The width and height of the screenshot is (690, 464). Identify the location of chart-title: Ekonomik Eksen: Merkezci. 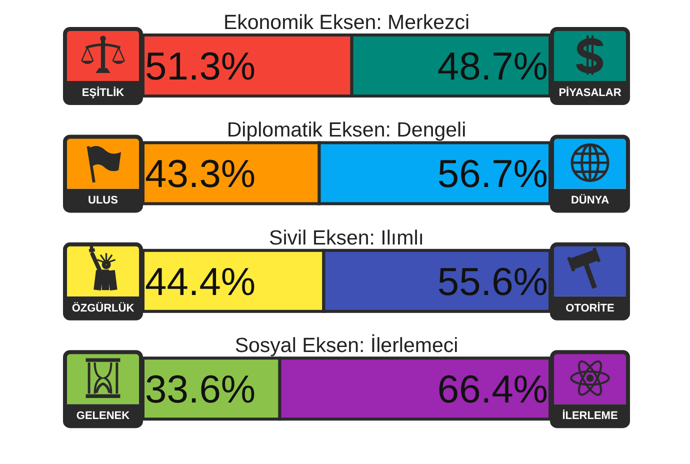
(346, 22).